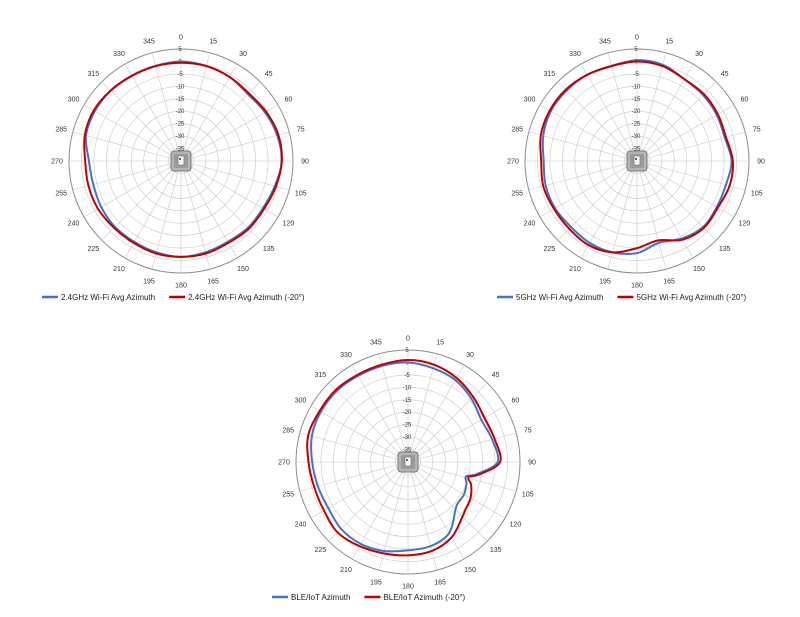 The image size is (800, 617). I want to click on radial-tick-label: -35, so click(407, 451).